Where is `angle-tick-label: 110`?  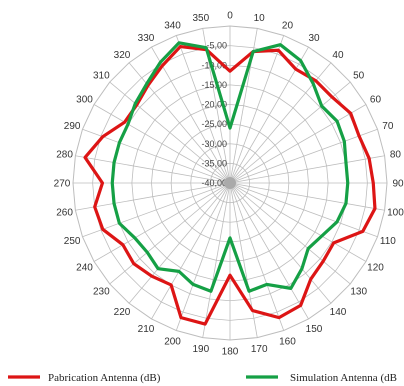 angle-tick-label: 110 is located at coordinates (388, 241).